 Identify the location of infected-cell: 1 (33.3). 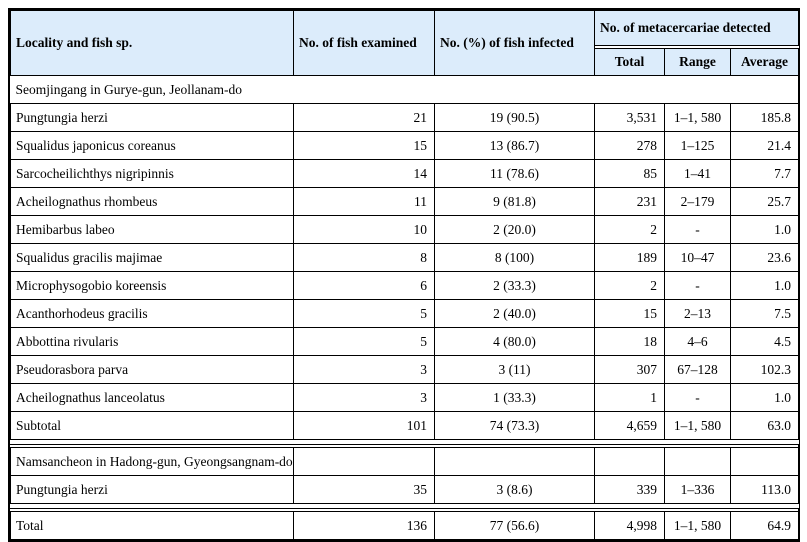
(514, 397).